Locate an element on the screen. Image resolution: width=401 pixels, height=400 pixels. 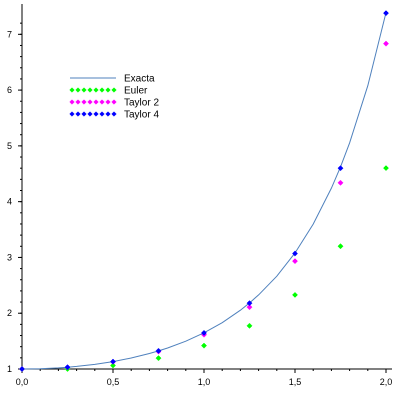
x-tick-label: 1,0 is located at coordinates (204, 382).